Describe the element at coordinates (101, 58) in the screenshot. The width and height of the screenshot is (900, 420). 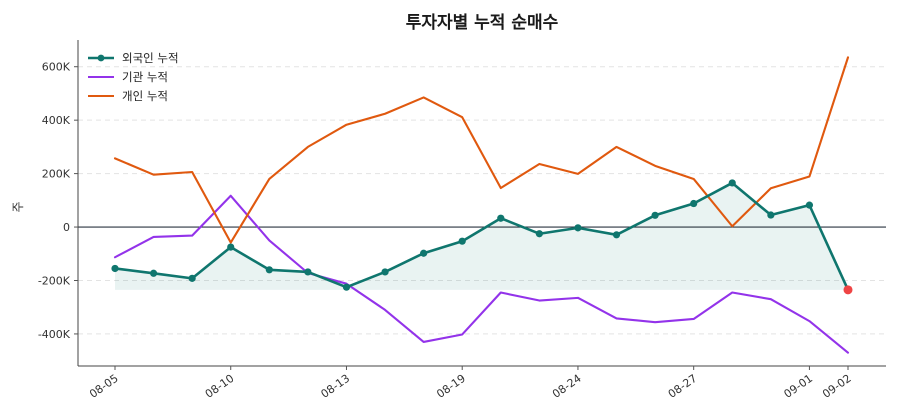
I see `legend-marker` at that location.